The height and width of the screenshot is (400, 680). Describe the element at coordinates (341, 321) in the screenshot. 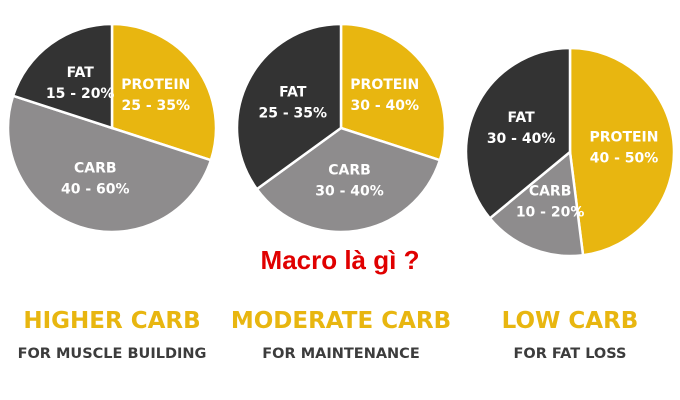

I see `chart-title: MODERATE CARB` at that location.